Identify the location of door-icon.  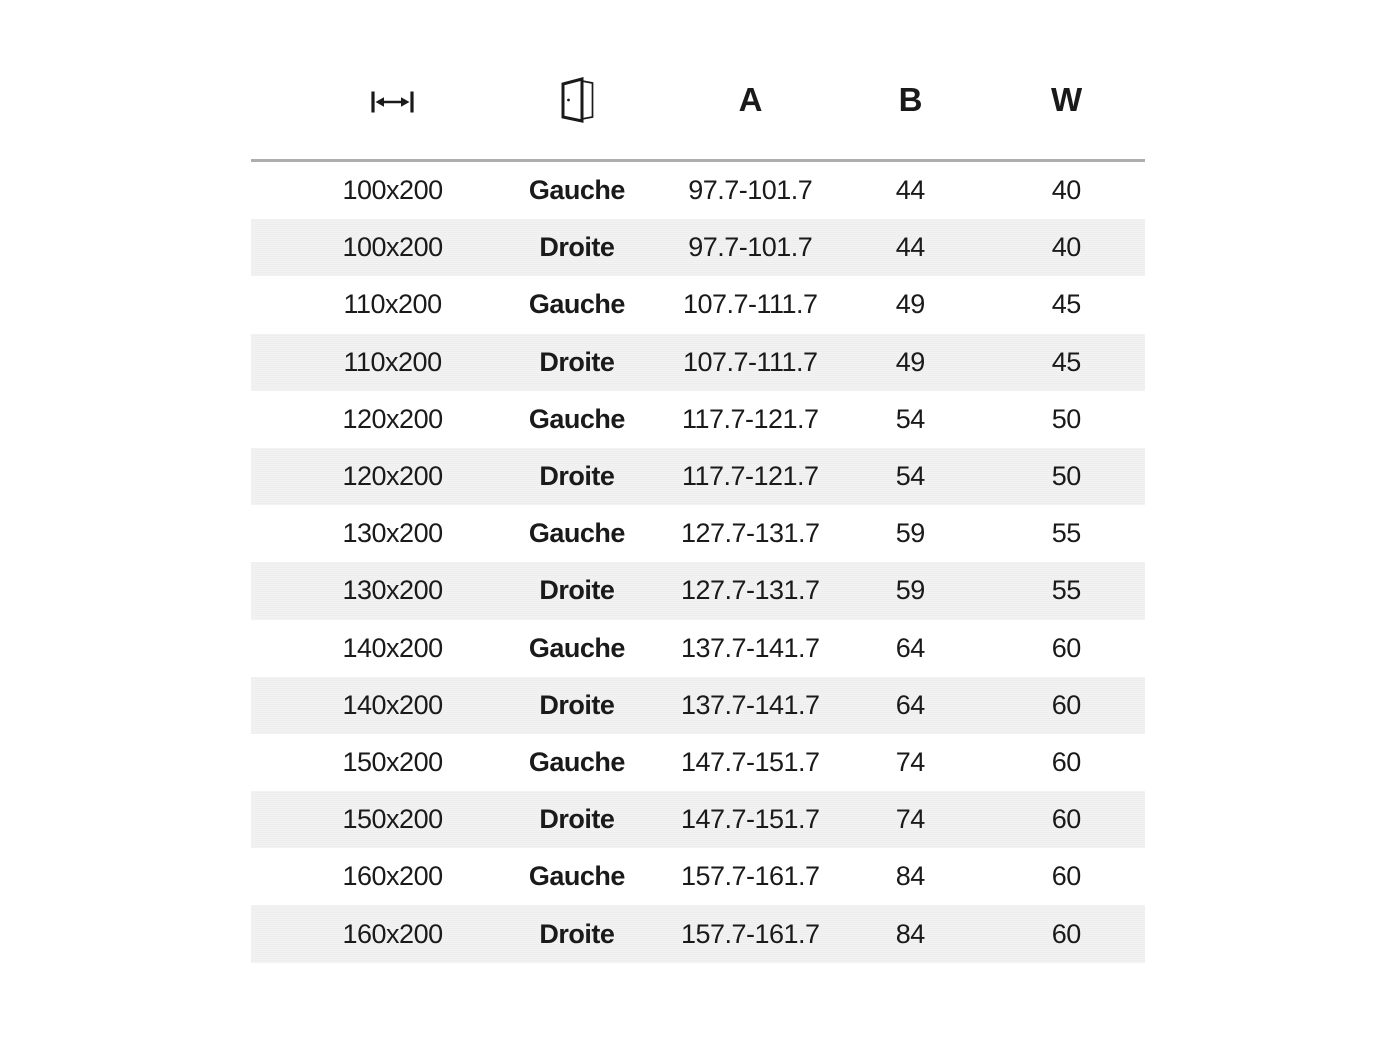
(577, 100).